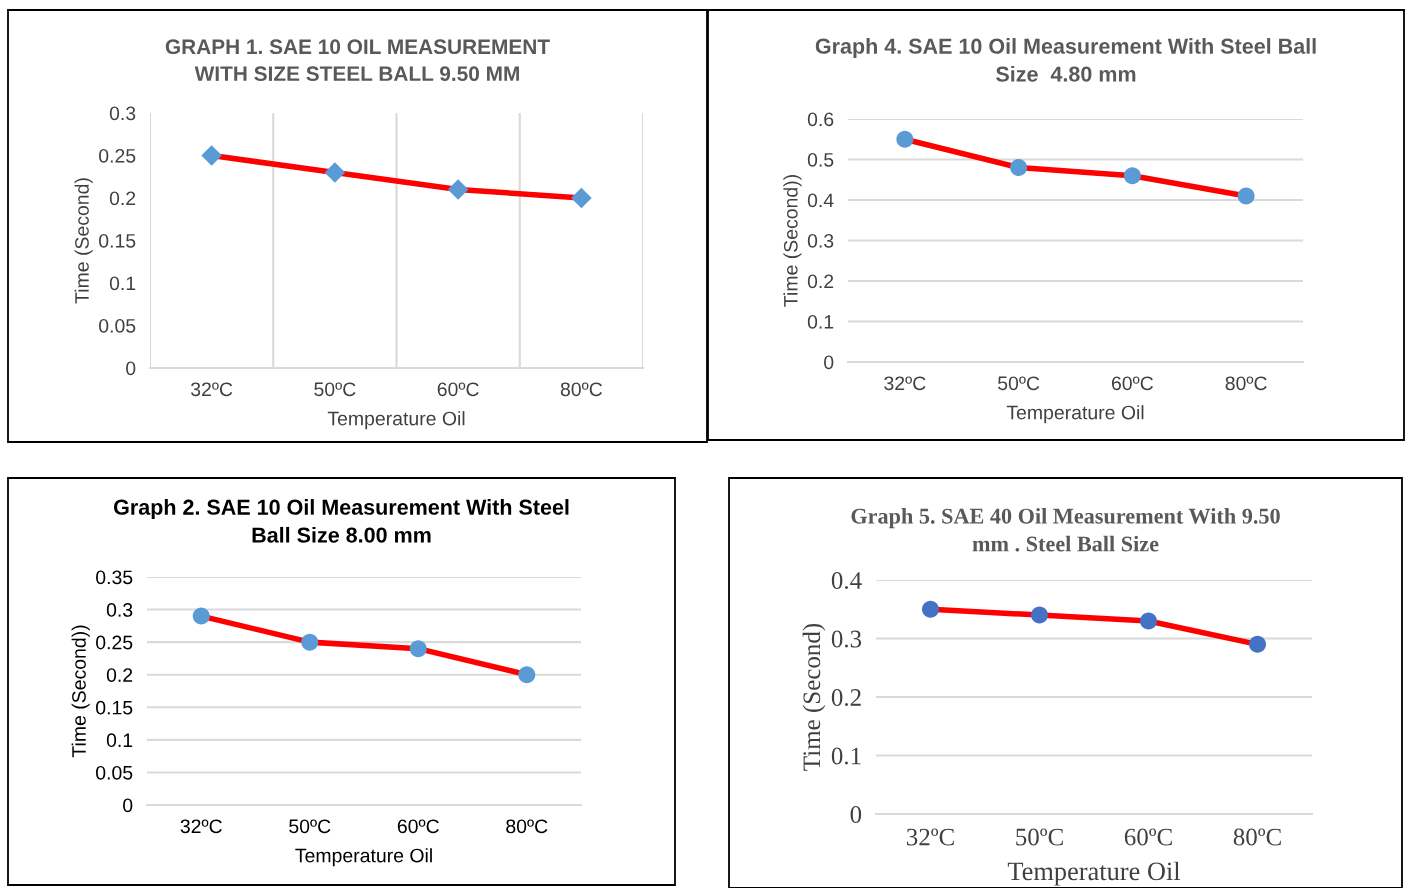 The width and height of the screenshot is (1405, 888). Describe the element at coordinates (341, 521) in the screenshot. I see `chart-title: Graph 2. SAE 10 Oil Measurement With Steel Ball Size 8.00 mm` at that location.